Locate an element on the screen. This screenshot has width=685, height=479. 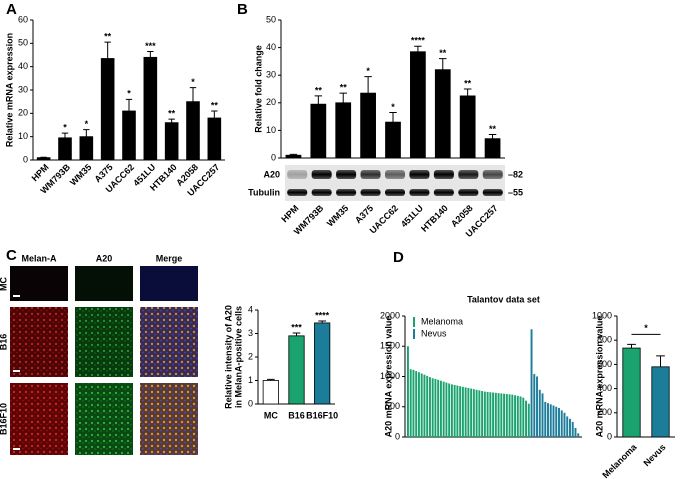
y-axis-label: Relative fold change is located at coordinates (258, 89).